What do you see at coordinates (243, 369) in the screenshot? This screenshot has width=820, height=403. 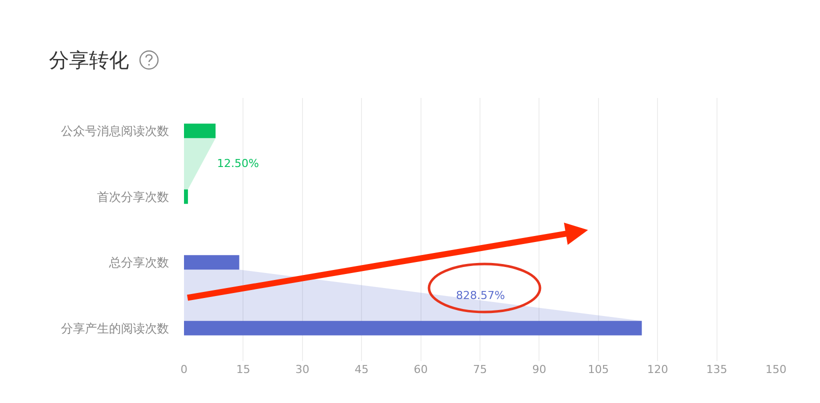 I see `x-tick-label: 15` at bounding box center [243, 369].